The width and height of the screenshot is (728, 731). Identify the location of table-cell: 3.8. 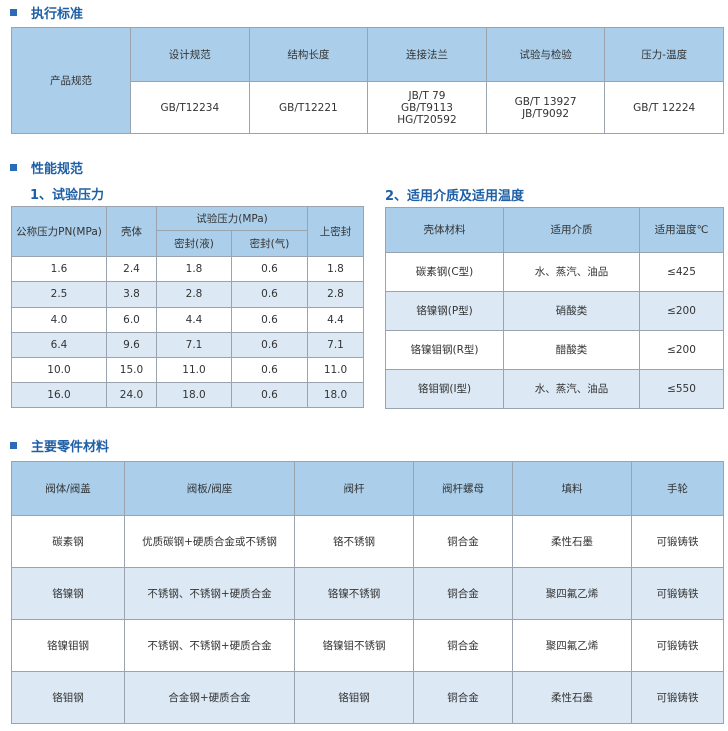
(131, 294).